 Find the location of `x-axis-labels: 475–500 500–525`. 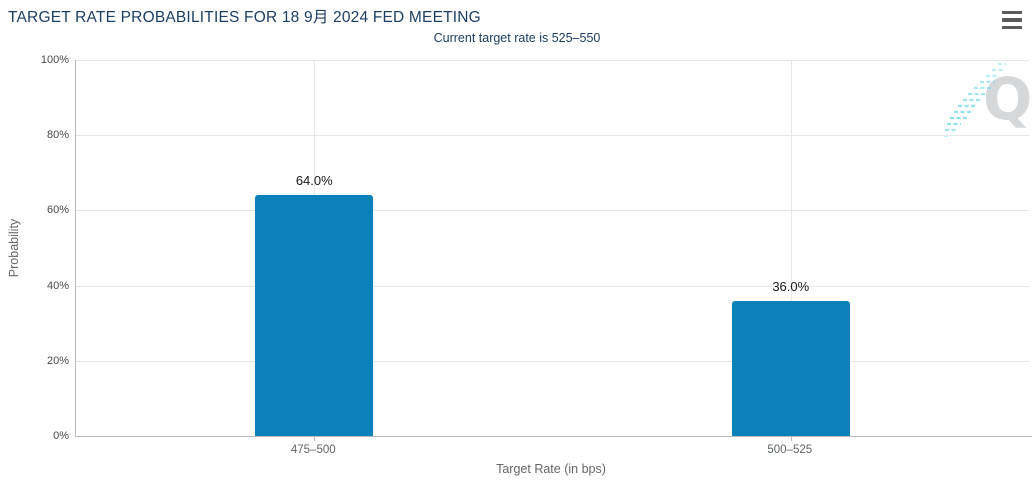

x-axis-labels: 475–500 500–525 is located at coordinates (551, 451).